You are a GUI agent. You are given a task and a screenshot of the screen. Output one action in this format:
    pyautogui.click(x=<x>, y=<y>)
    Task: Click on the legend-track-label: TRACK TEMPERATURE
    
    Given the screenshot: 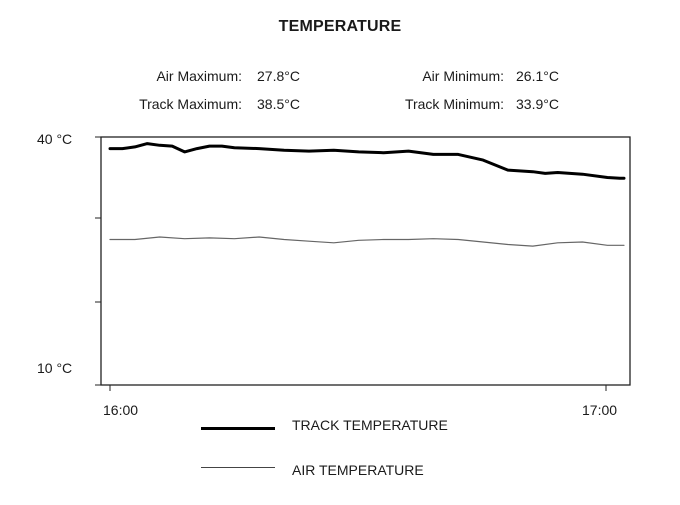 What is the action you would take?
    pyautogui.click(x=370, y=425)
    